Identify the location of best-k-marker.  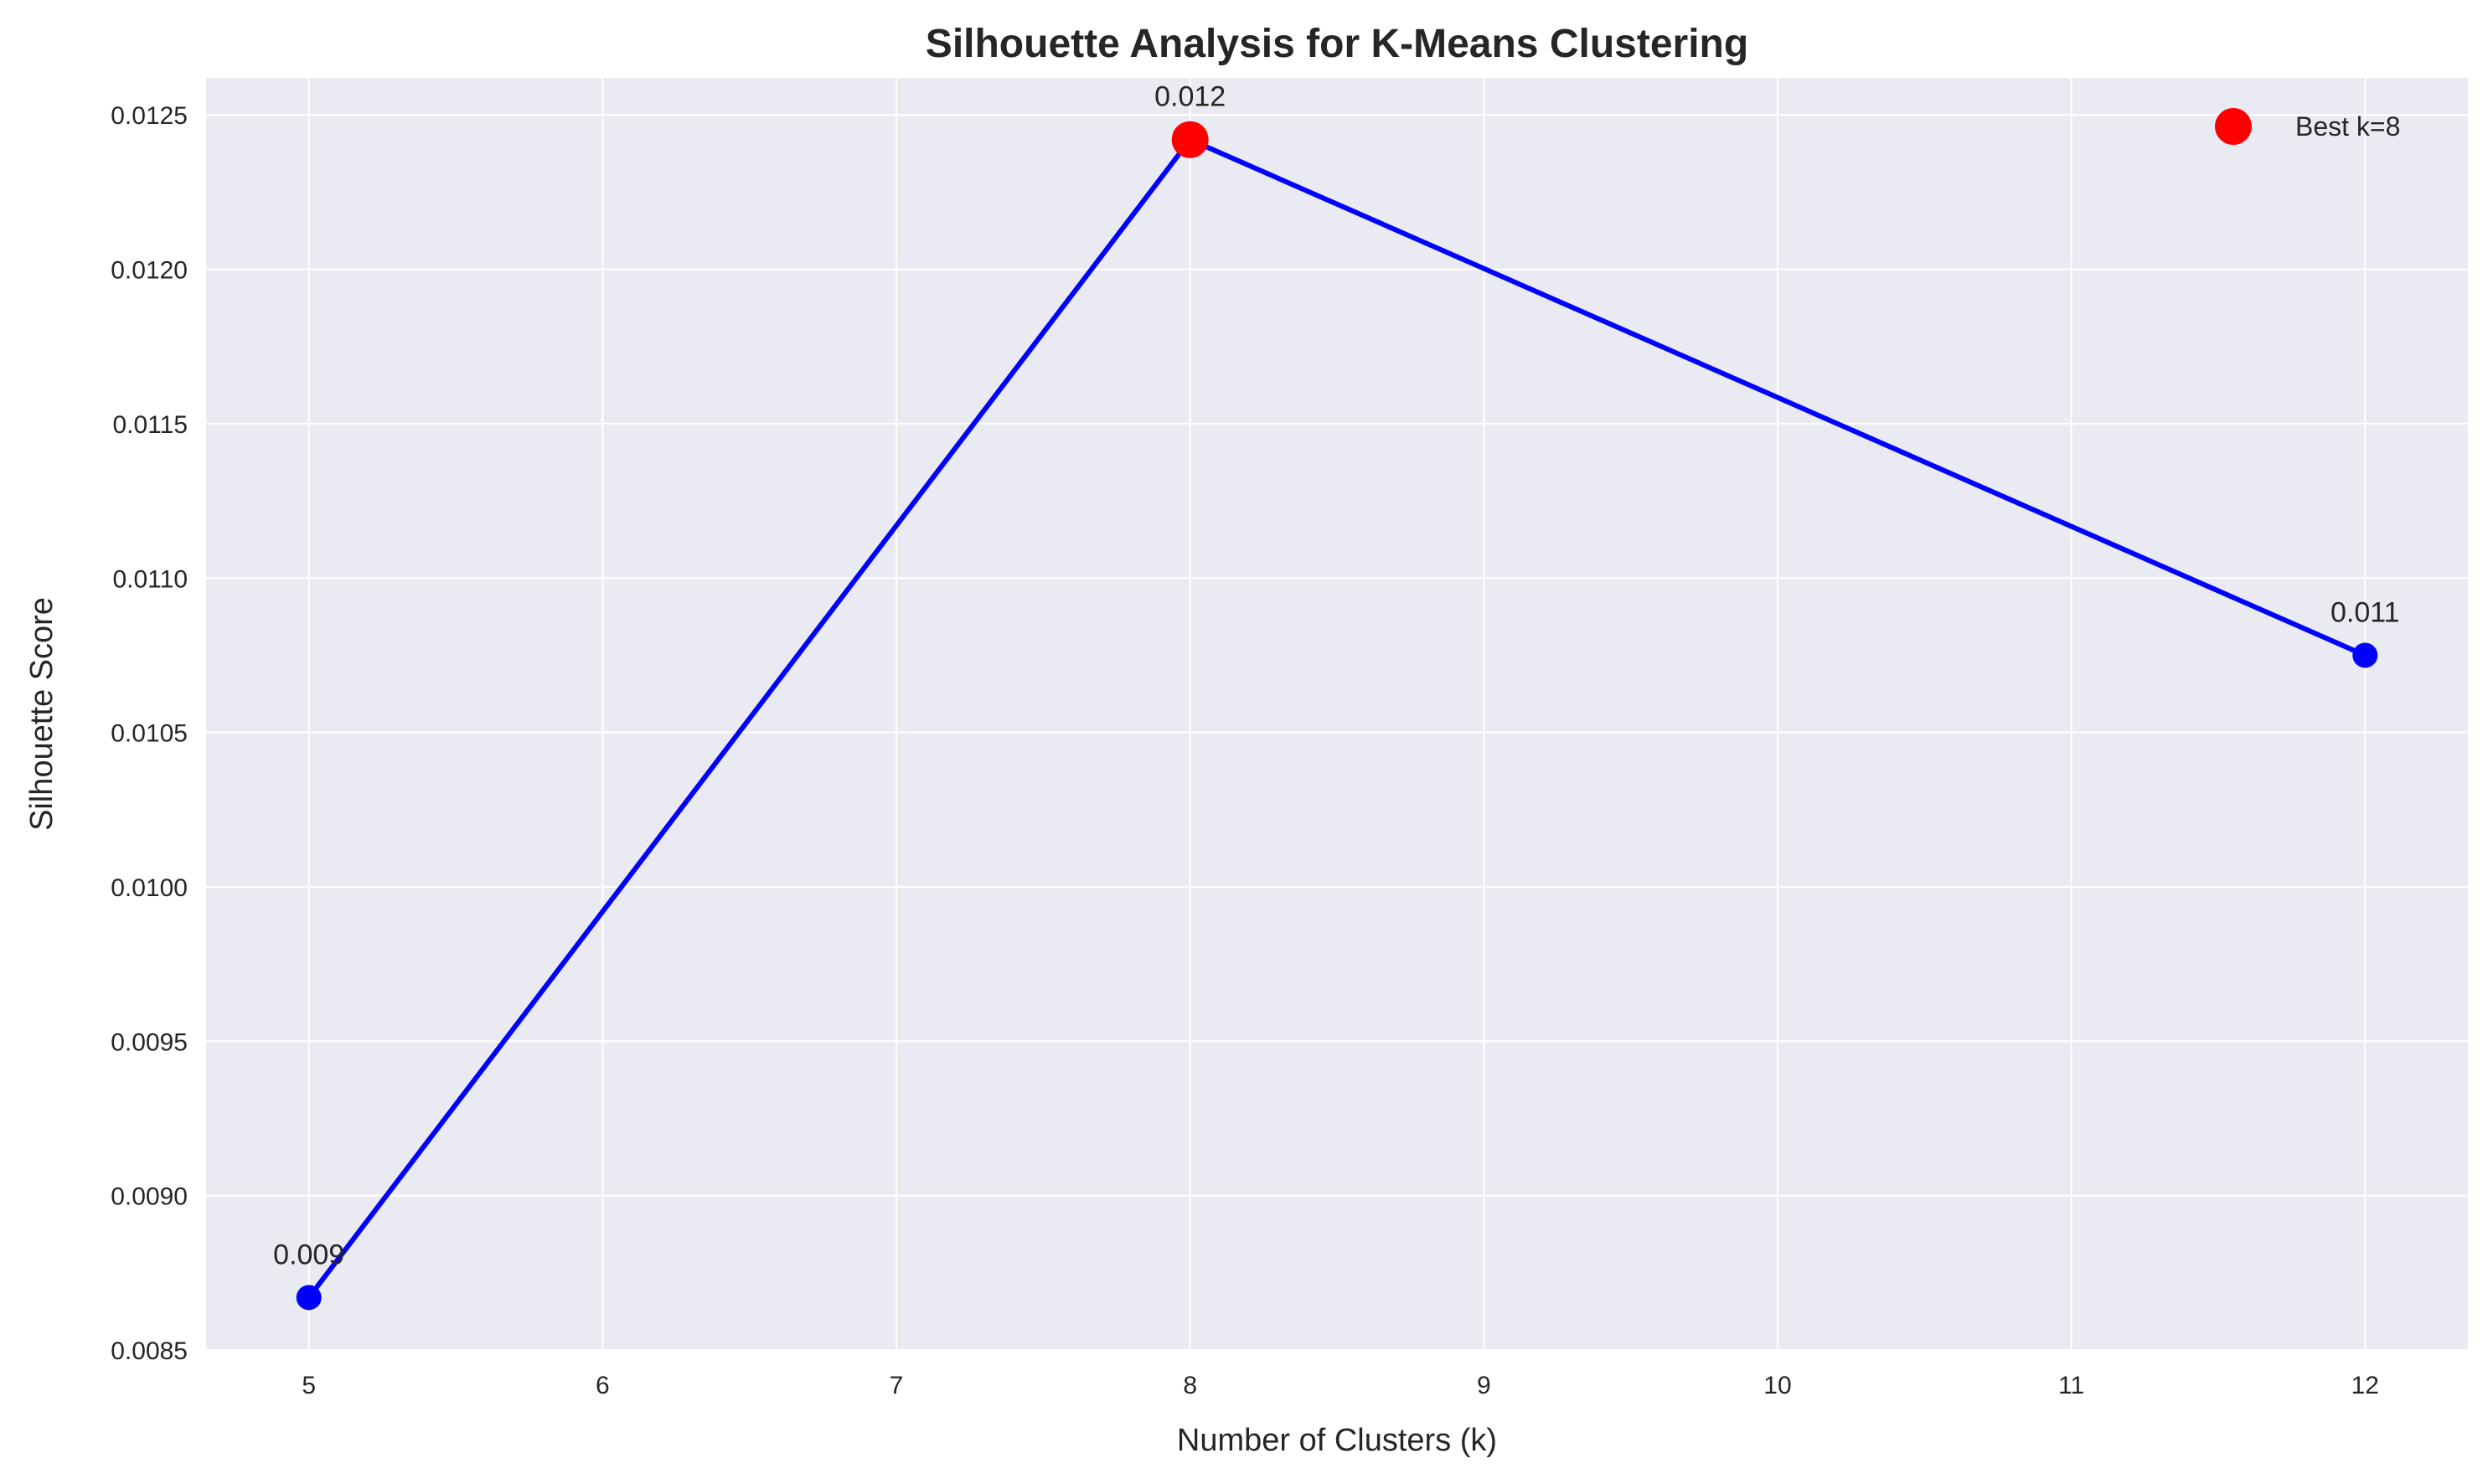
(1190, 139).